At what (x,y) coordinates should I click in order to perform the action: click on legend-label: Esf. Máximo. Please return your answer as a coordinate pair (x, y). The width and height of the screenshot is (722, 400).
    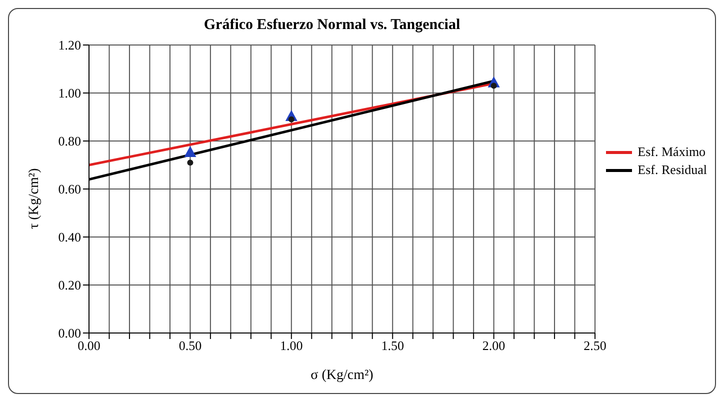
    Looking at the image, I should click on (672, 152).